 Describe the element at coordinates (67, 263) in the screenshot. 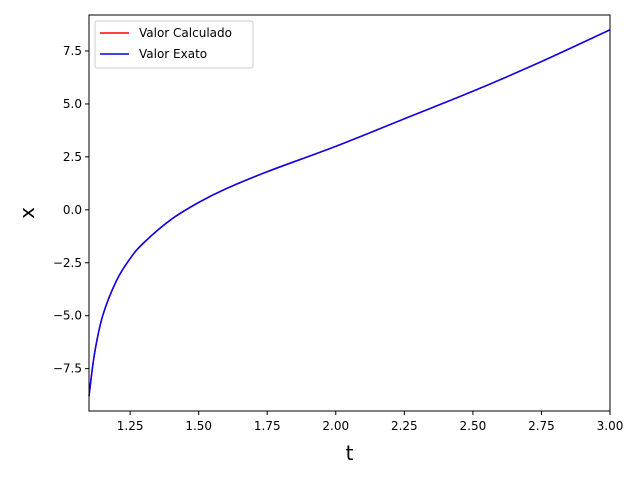

I see `y-tick-label: −2.5` at that location.